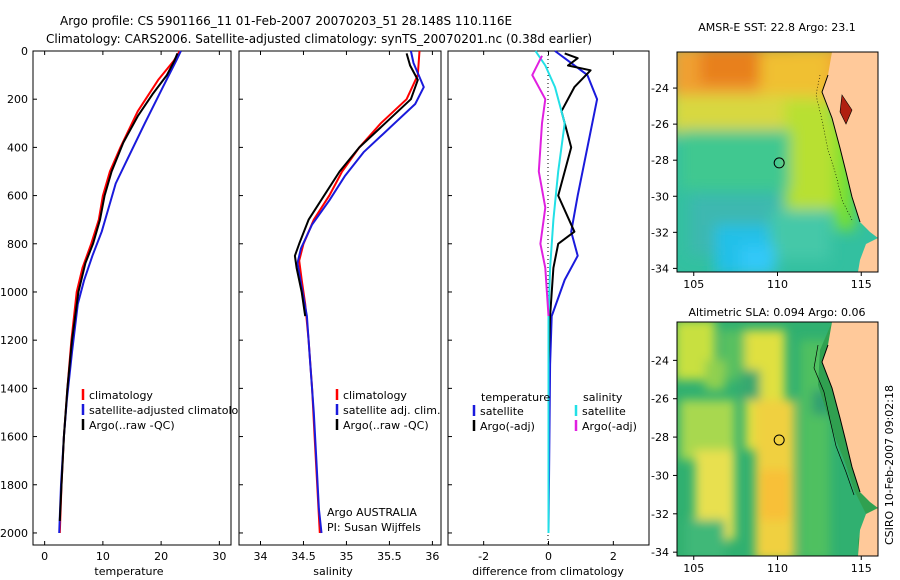 This screenshot has width=900, height=580. I want to click on series-line-cyan, so click(550, 291).